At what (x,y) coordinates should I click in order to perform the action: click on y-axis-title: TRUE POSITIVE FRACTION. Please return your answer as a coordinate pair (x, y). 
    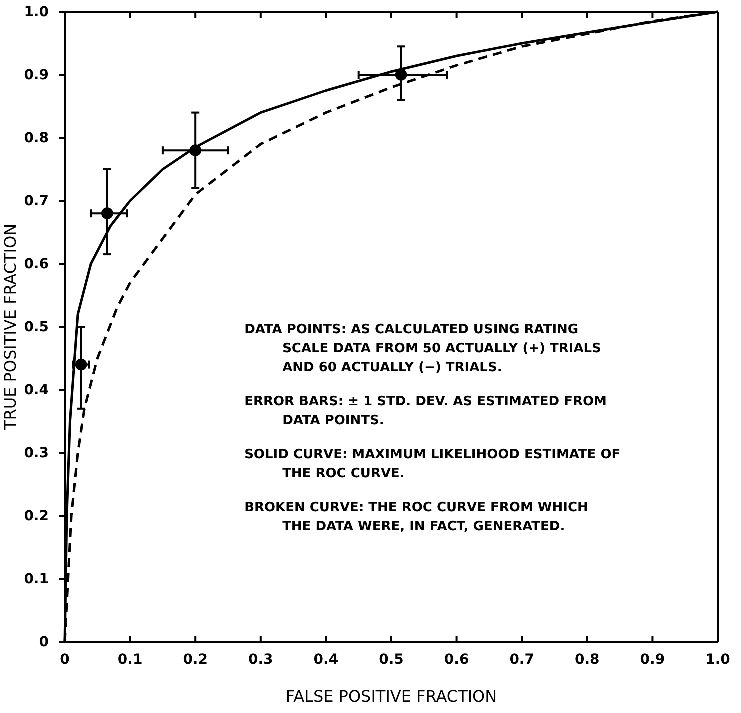
    Looking at the image, I should click on (10, 328).